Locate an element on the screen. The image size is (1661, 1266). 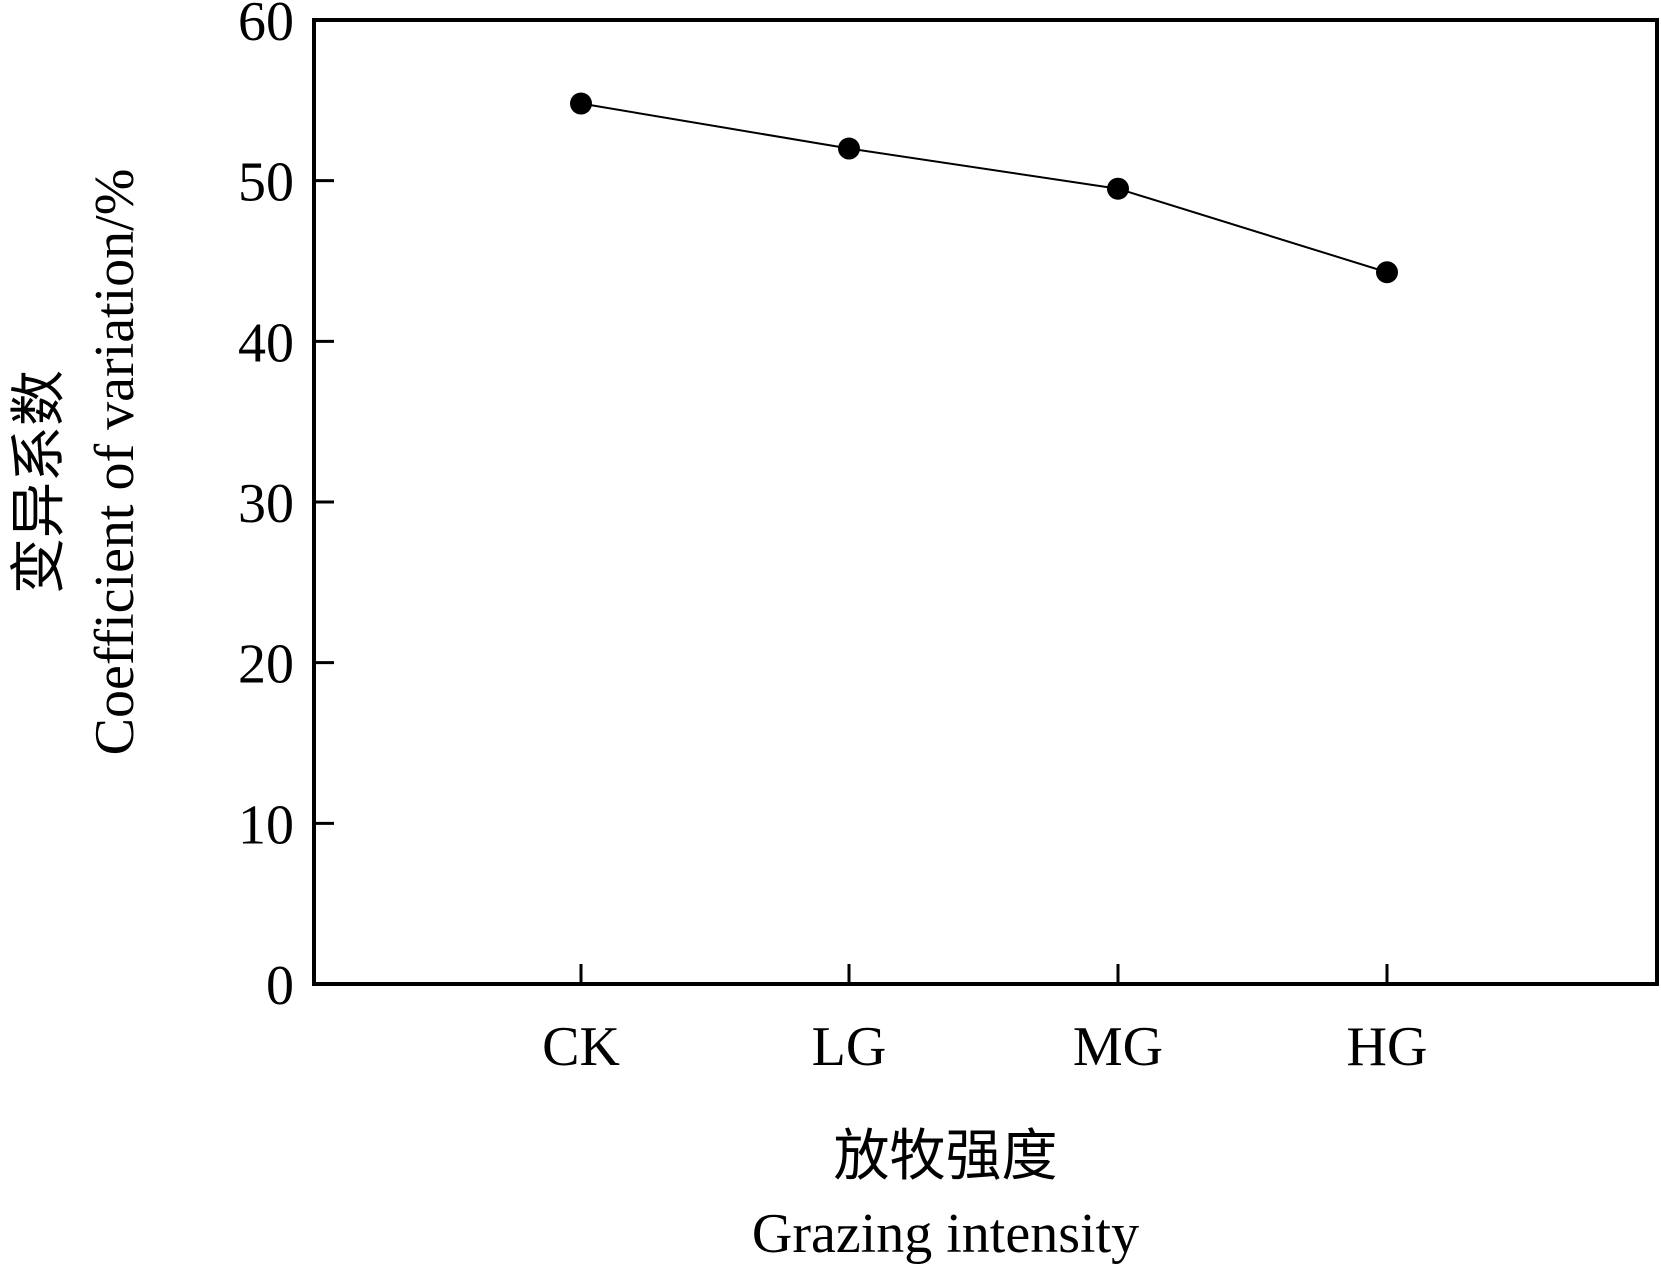
data-point-mg is located at coordinates (1118, 188).